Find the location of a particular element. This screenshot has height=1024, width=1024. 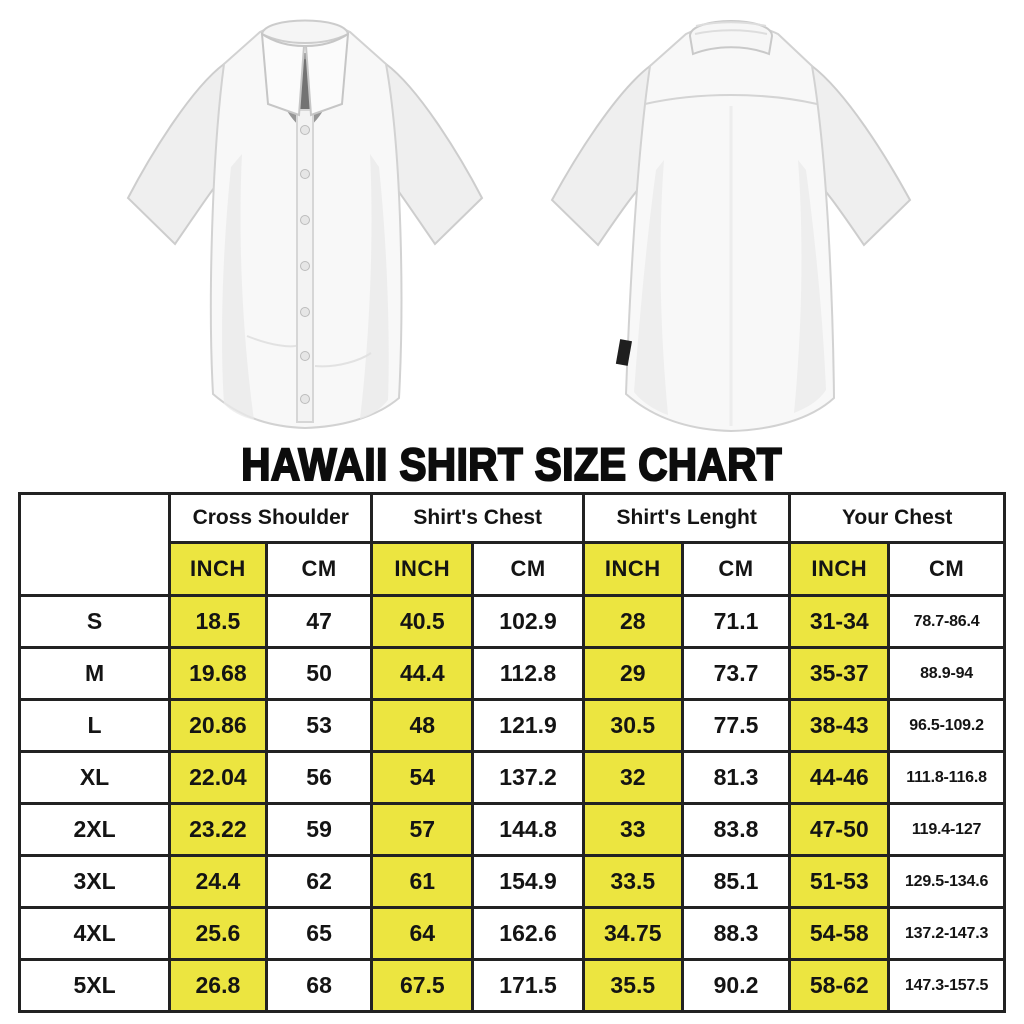

value-cell: 137.2 is located at coordinates (528, 777).